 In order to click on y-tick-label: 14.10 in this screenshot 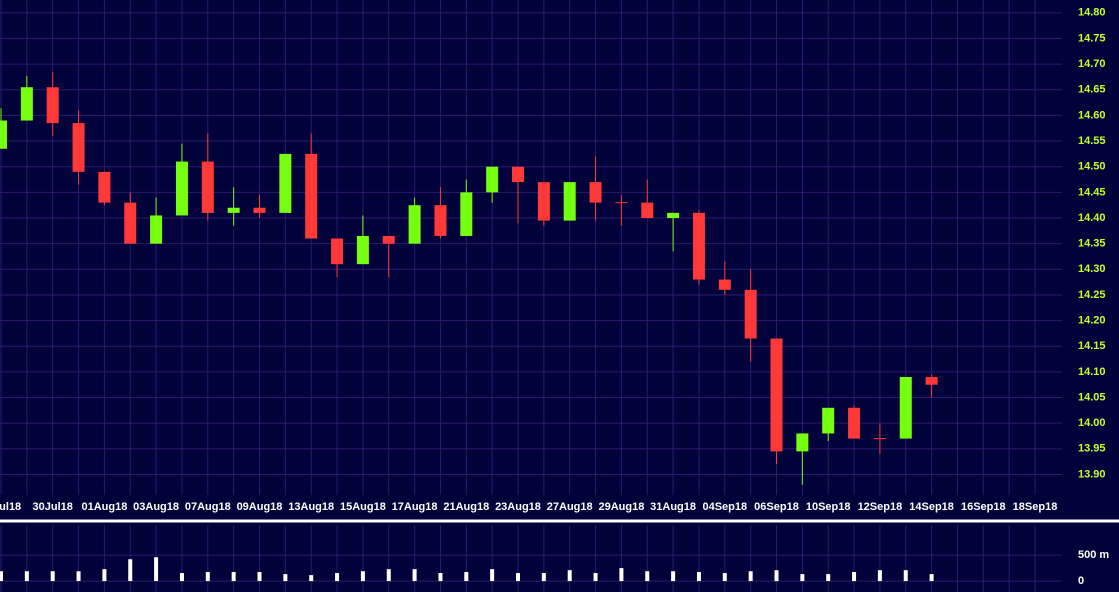, I will do `click(1092, 372)`.